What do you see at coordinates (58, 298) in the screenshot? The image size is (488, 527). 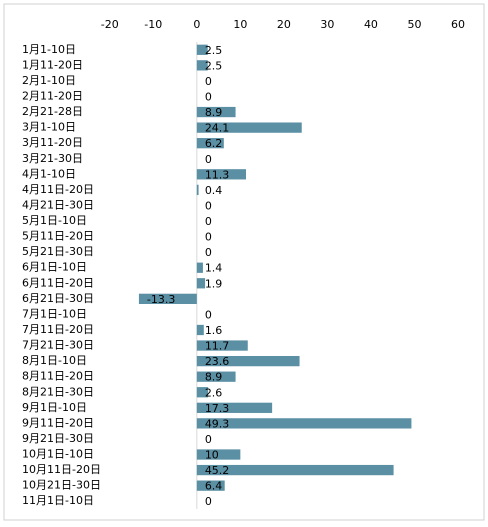 I see `y-tick-label: 6月21日-30日` at bounding box center [58, 298].